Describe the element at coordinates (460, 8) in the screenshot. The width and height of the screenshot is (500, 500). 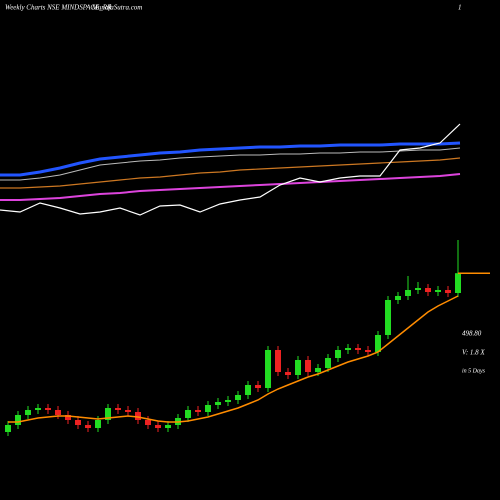
I see `page-label: 1` at that location.